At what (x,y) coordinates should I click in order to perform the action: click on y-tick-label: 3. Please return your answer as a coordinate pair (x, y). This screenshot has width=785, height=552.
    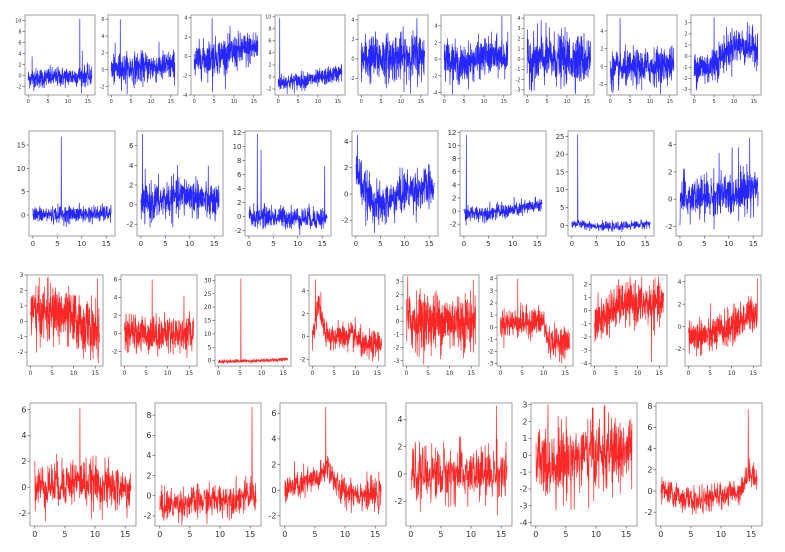
    Looking at the image, I should click on (22, 275).